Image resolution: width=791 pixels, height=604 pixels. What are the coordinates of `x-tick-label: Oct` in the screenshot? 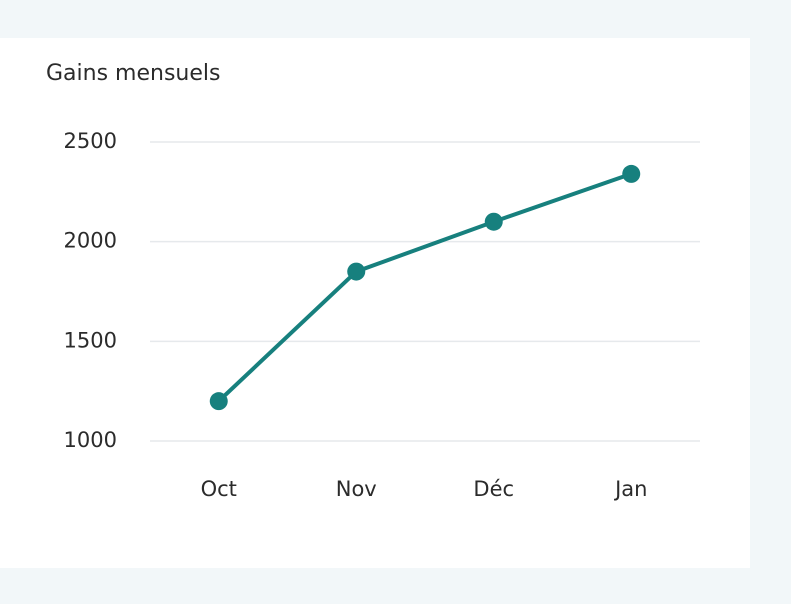 It's located at (219, 489).